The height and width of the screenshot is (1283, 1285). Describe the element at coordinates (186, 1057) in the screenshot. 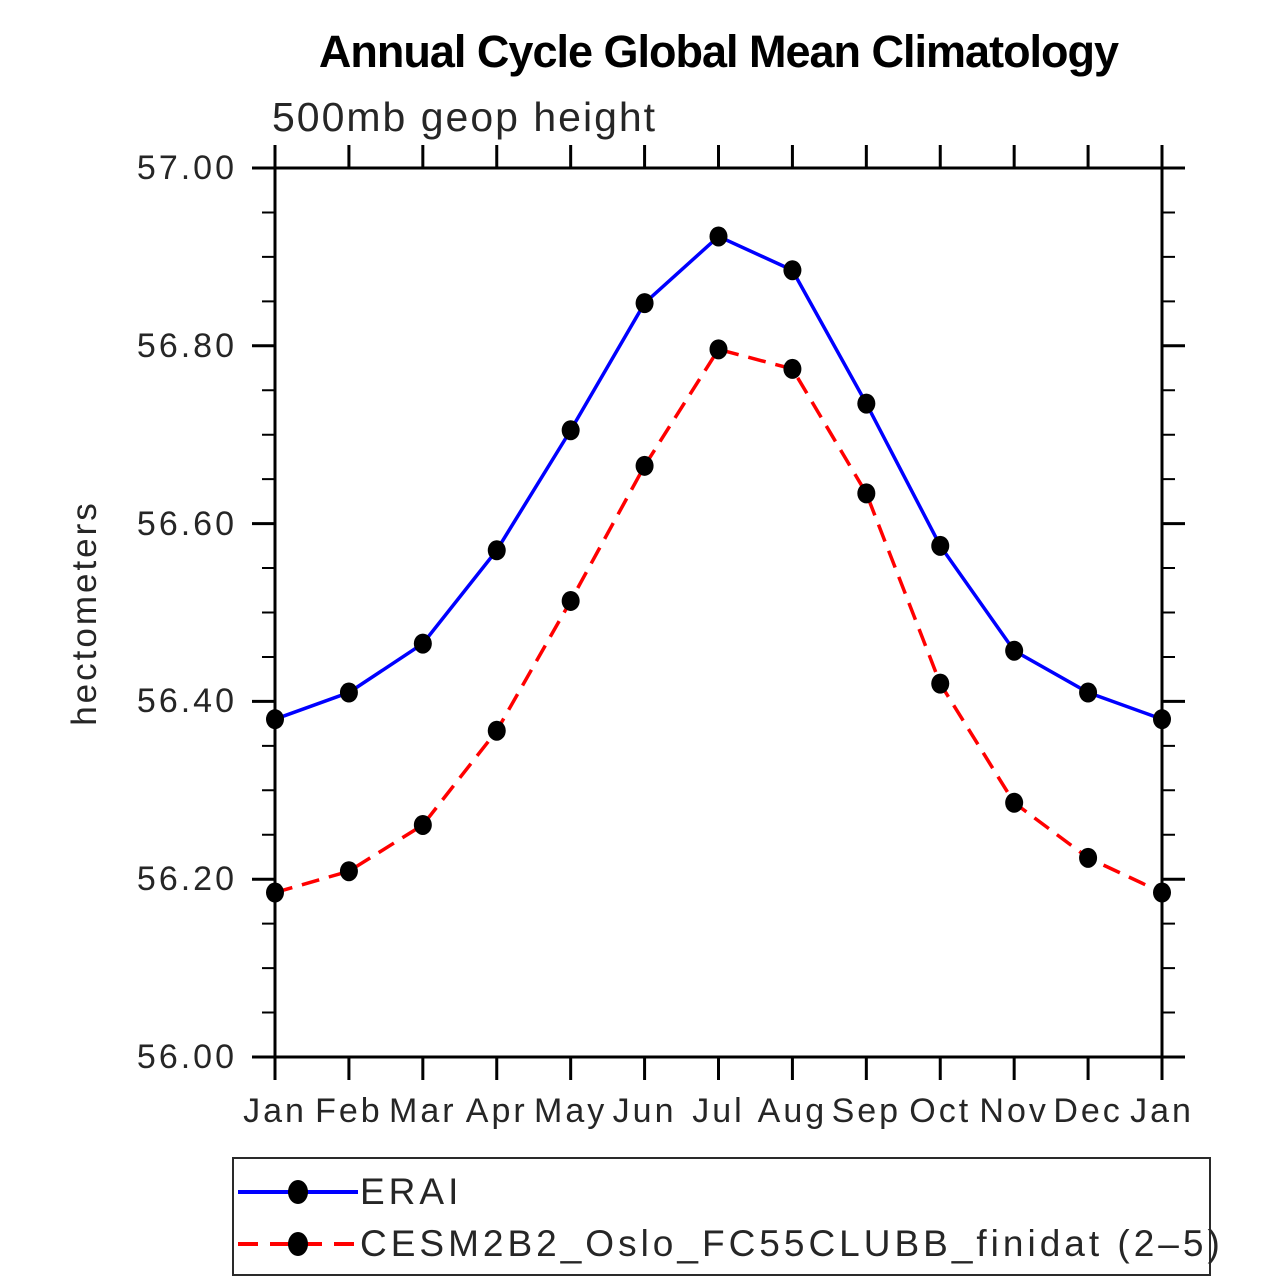

I see `y-tick-label: 56.00` at that location.